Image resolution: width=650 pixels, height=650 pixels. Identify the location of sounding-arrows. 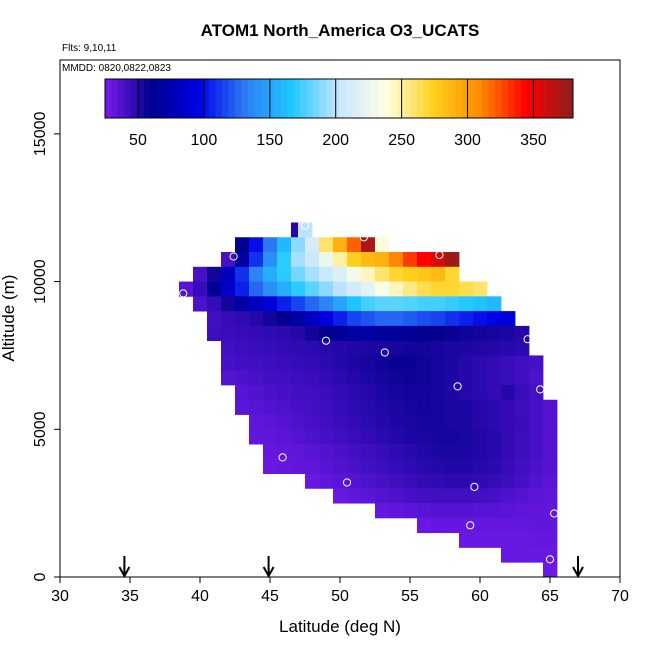
(351, 567).